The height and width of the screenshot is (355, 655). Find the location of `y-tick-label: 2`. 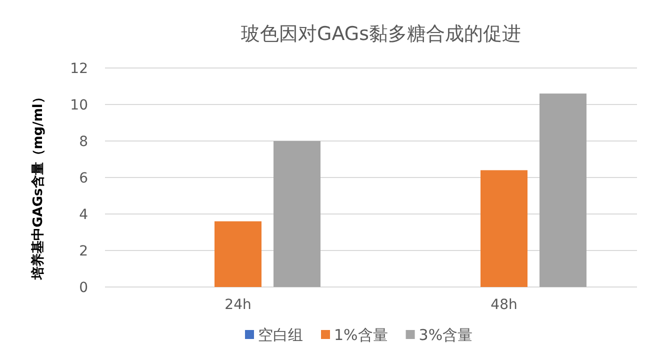

y-tick-label: 2 is located at coordinates (83, 252).